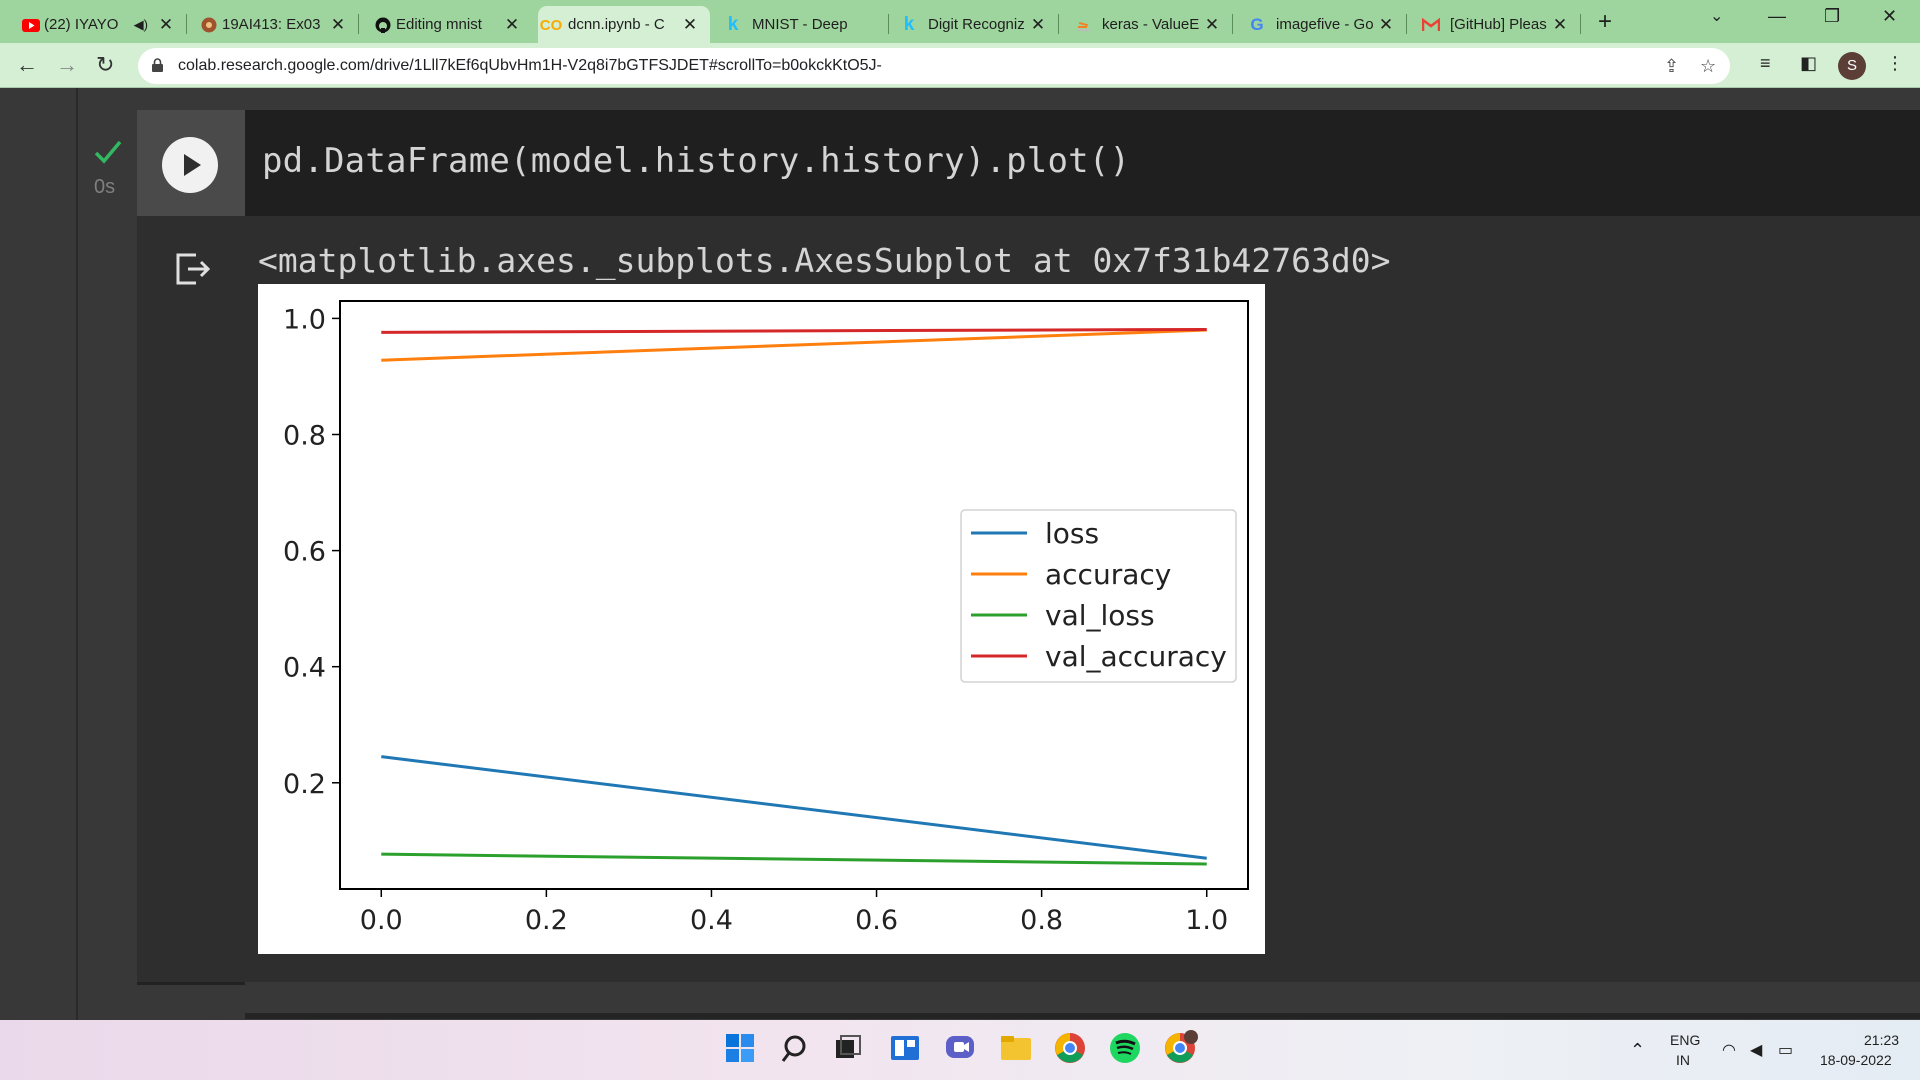 Image resolution: width=1920 pixels, height=1080 pixels. I want to click on tab-title: imagefive - Go, so click(1325, 24).